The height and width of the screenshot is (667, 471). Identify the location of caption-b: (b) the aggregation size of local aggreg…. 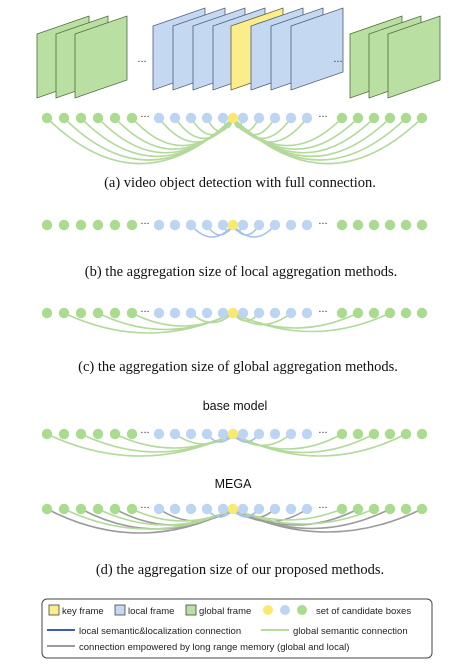
(241, 272).